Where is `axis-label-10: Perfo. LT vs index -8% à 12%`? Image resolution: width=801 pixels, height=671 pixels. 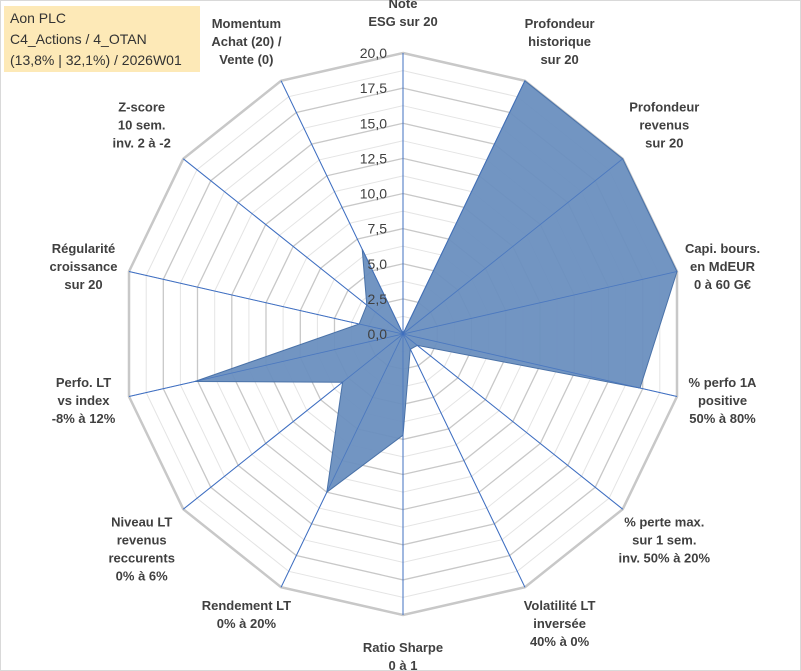
axis-label-10: Perfo. LT vs index -8% à 12% is located at coordinates (84, 400).